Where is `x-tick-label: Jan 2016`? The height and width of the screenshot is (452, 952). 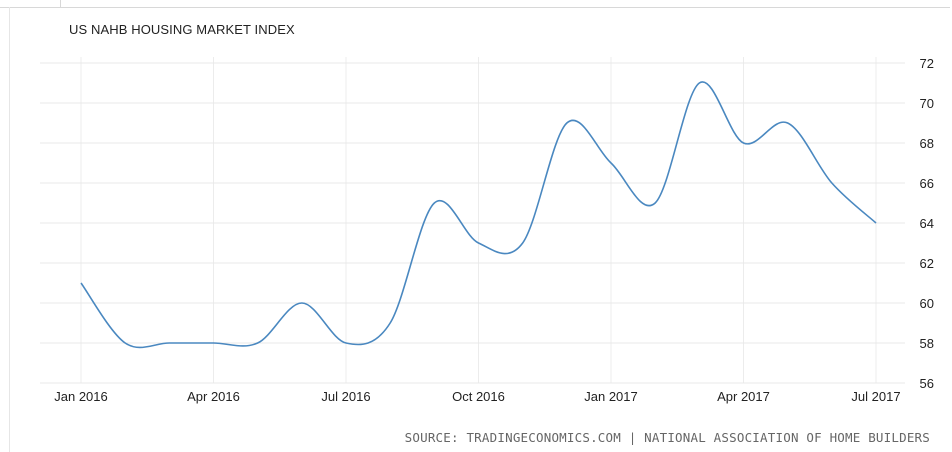
x-tick-label: Jan 2016 is located at coordinates (81, 396).